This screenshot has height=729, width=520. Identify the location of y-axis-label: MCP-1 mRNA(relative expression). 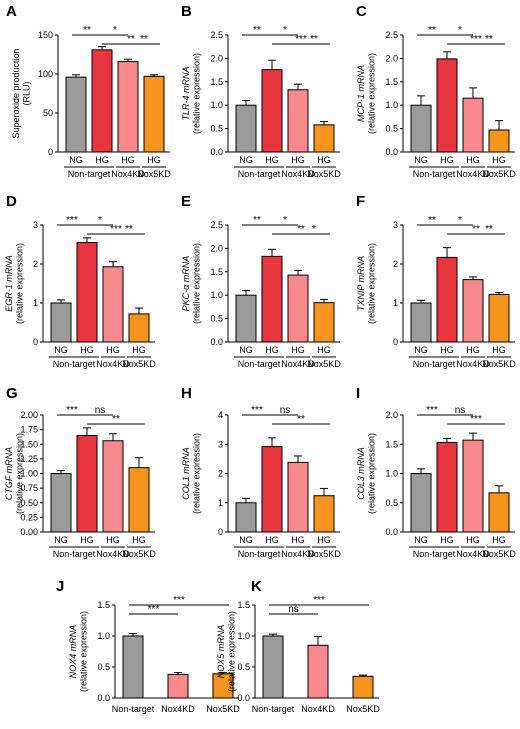
(366, 93).